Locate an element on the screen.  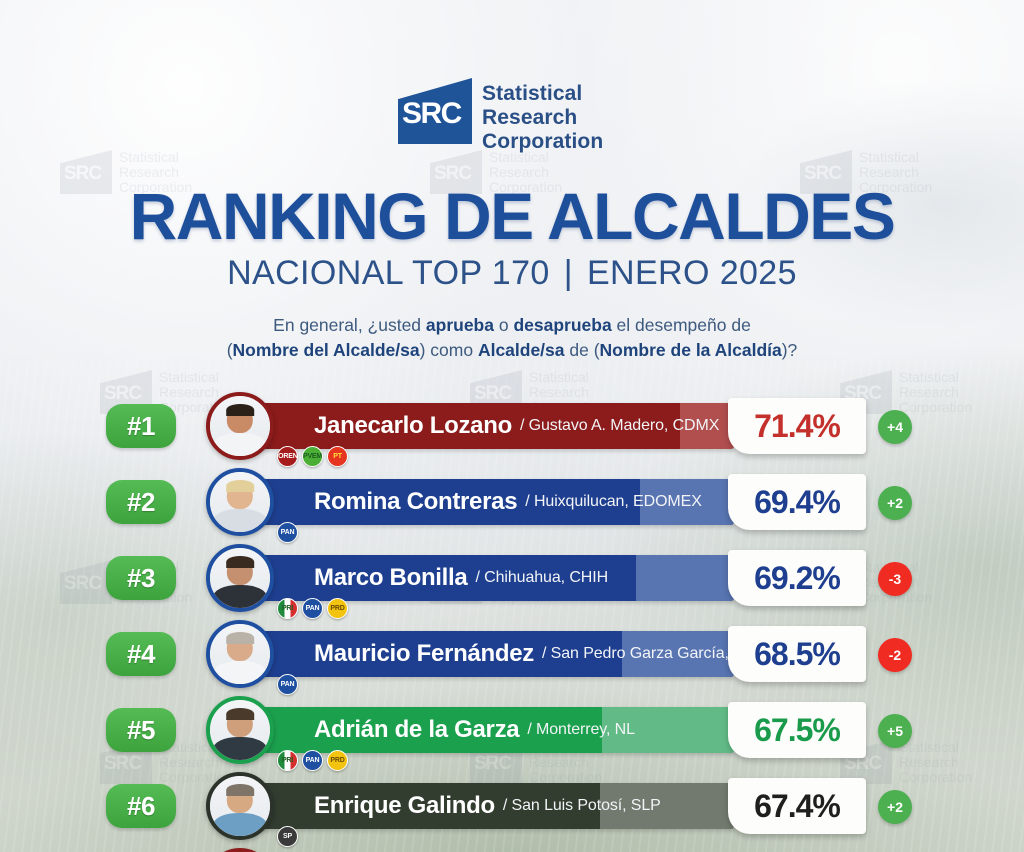
q2-b: Nombre del Alcalde/sa is located at coordinates (326, 350).